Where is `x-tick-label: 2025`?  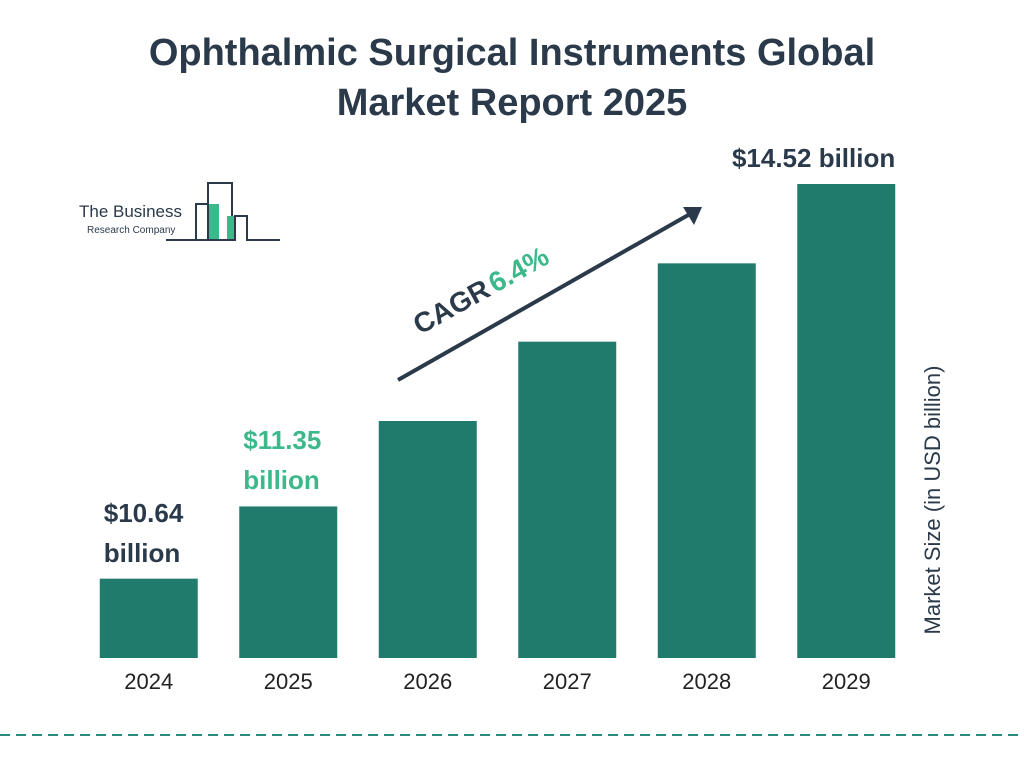 x-tick-label: 2025 is located at coordinates (288, 681).